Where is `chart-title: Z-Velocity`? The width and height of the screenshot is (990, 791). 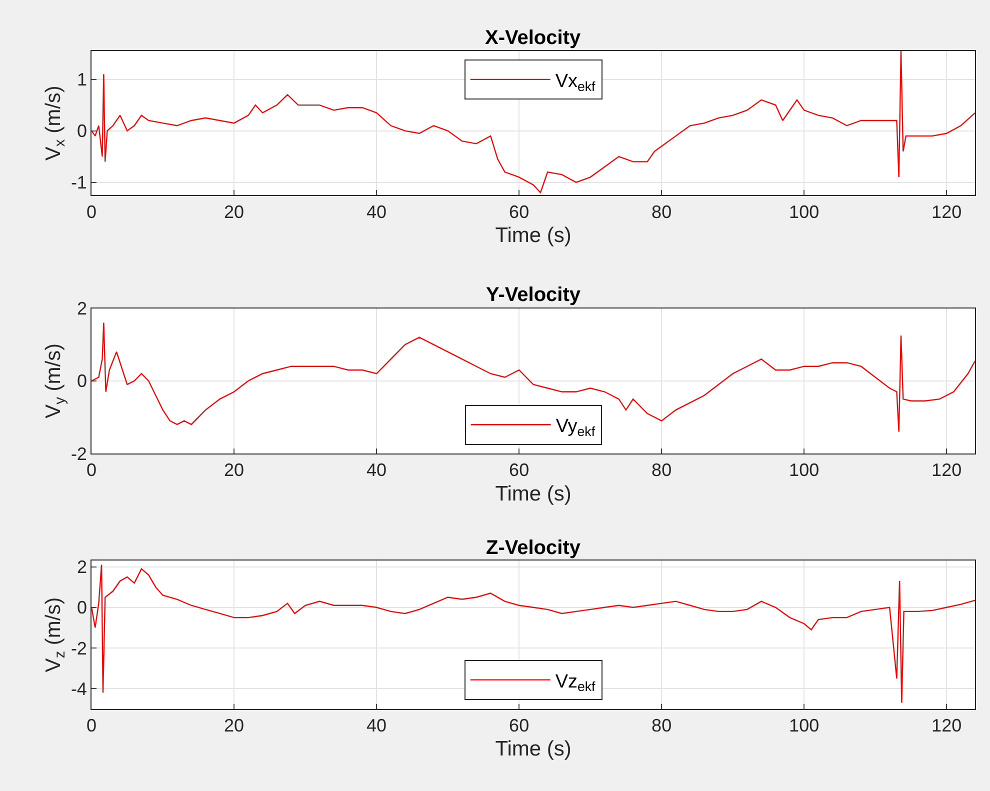
chart-title: Z-Velocity is located at coordinates (534, 548).